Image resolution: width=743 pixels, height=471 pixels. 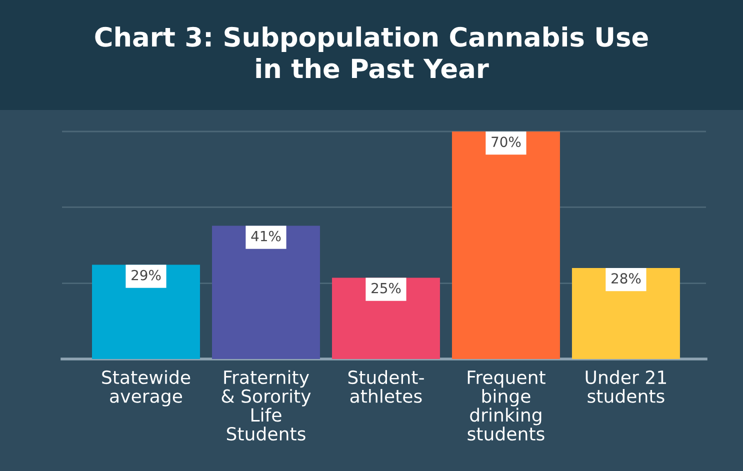 I want to click on x-tick-label: Student- athletes, so click(x=386, y=386).